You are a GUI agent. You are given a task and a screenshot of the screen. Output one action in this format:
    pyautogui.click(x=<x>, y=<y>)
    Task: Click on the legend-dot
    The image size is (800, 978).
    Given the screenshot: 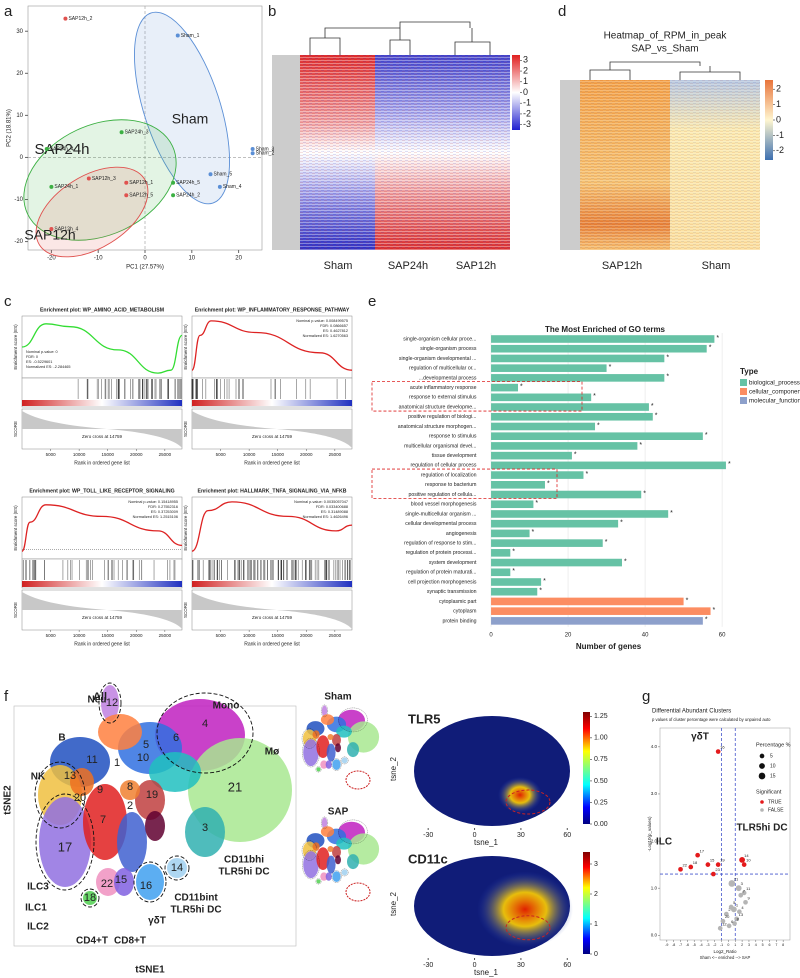 What is the action you would take?
    pyautogui.click(x=762, y=802)
    